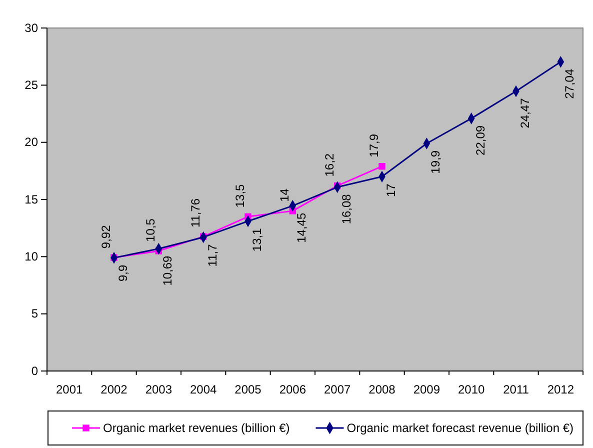  What do you see at coordinates (257, 240) in the screenshot?
I see `data-label: 13,1` at bounding box center [257, 240].